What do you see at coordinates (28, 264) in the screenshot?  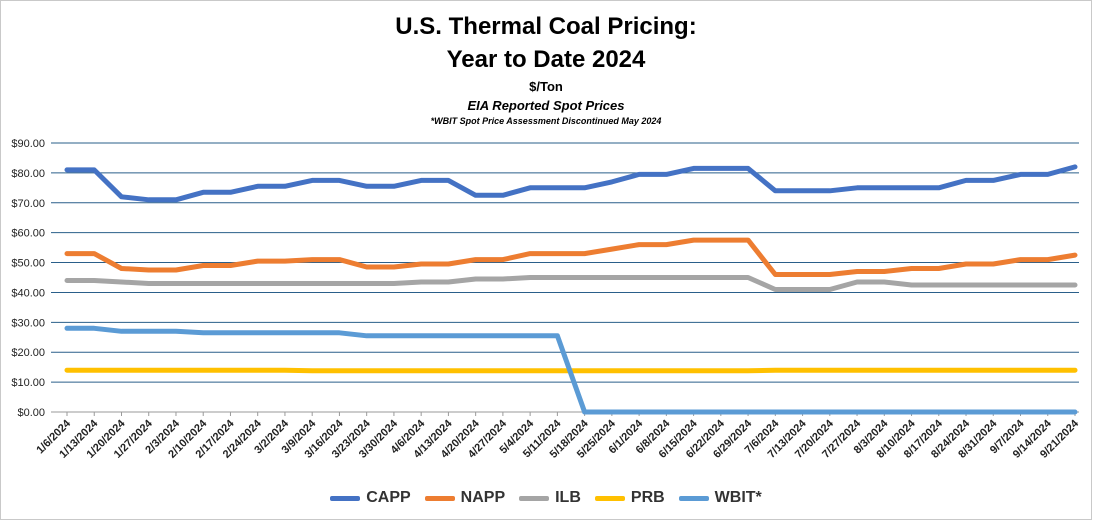 I see `y-tick-label: $50.00` at bounding box center [28, 264].